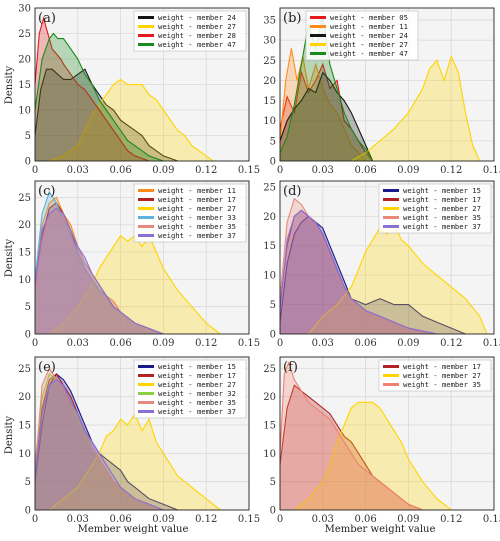  What do you see at coordinates (290, 367) in the screenshot?
I see `panel-letter: (f)` at bounding box center [290, 367].